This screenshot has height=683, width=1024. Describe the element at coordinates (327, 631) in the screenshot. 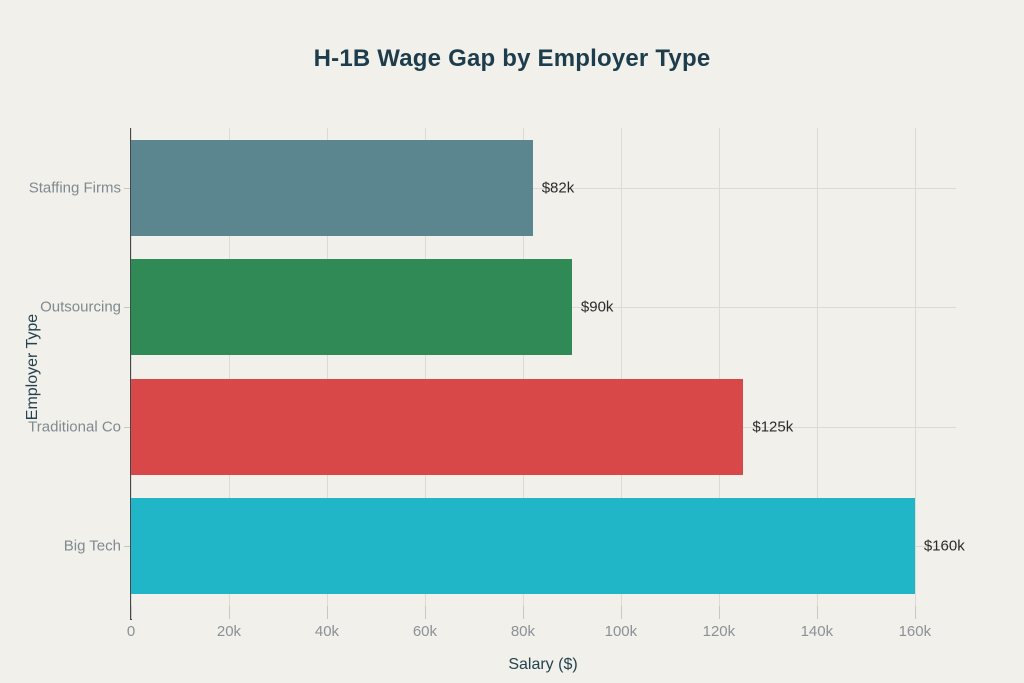

I see `x-tick-label: 40k` at that location.